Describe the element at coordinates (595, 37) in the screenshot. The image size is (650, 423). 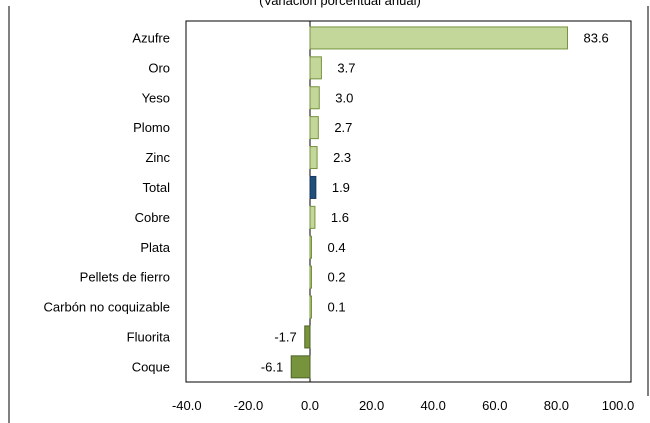
I see `value-label: 83.6` at that location.